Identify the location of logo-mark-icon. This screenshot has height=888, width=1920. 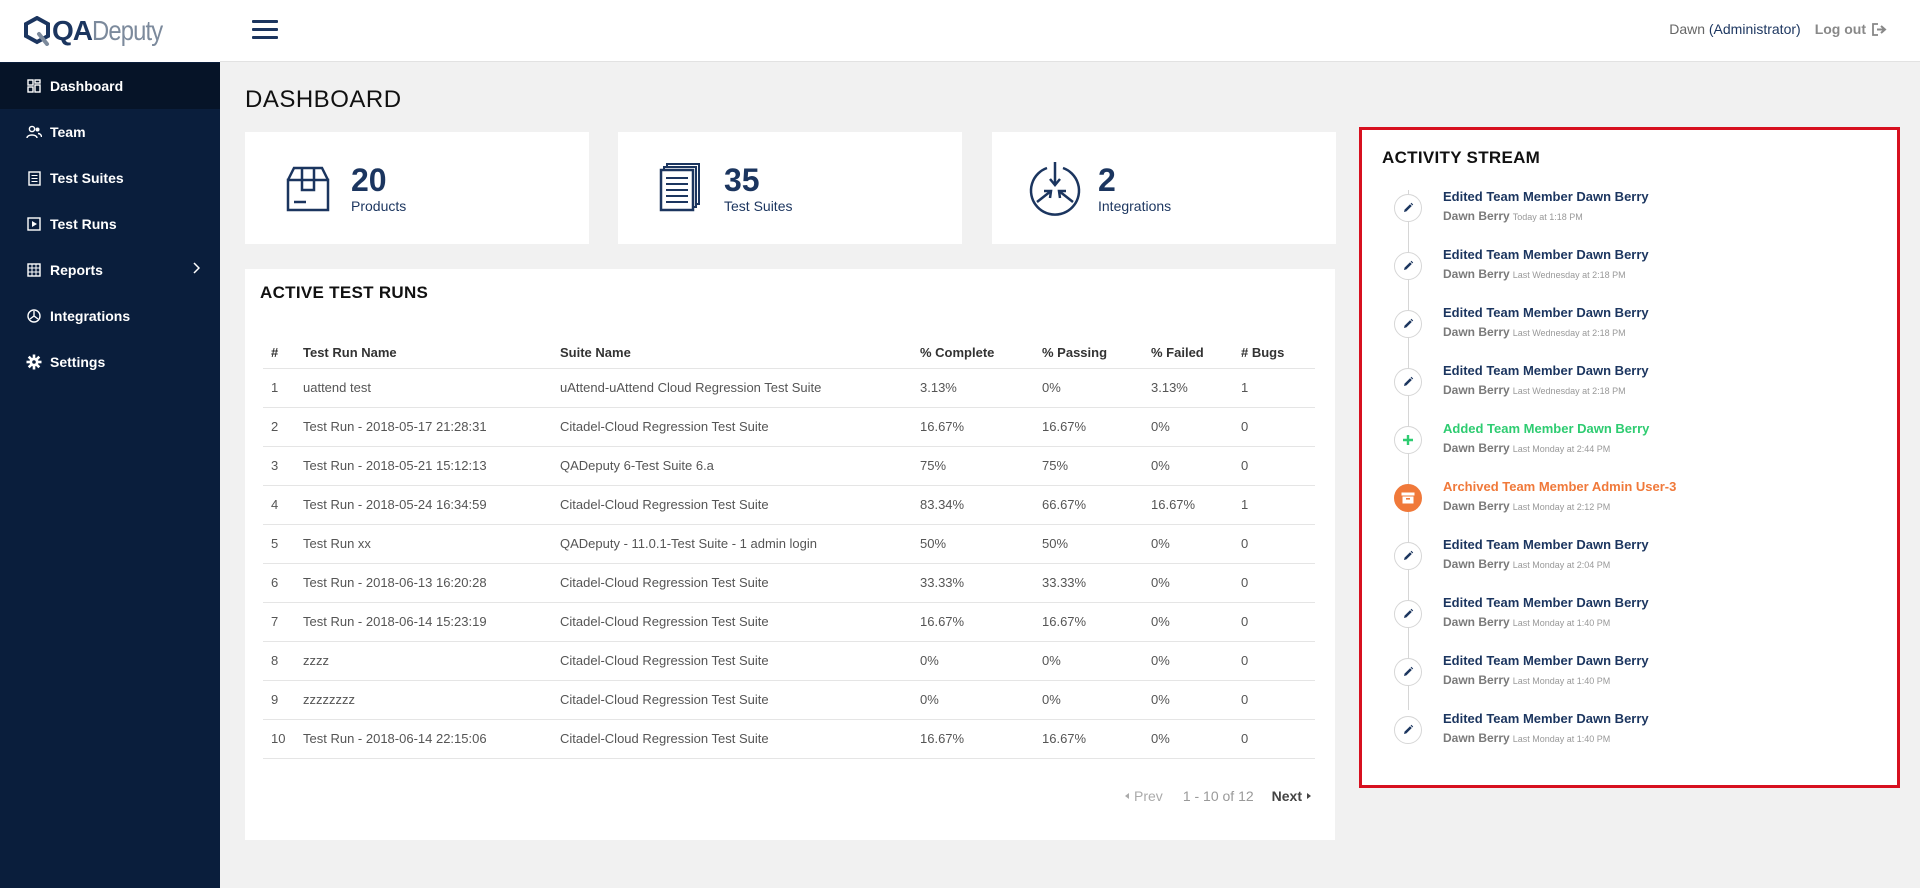
(37, 31).